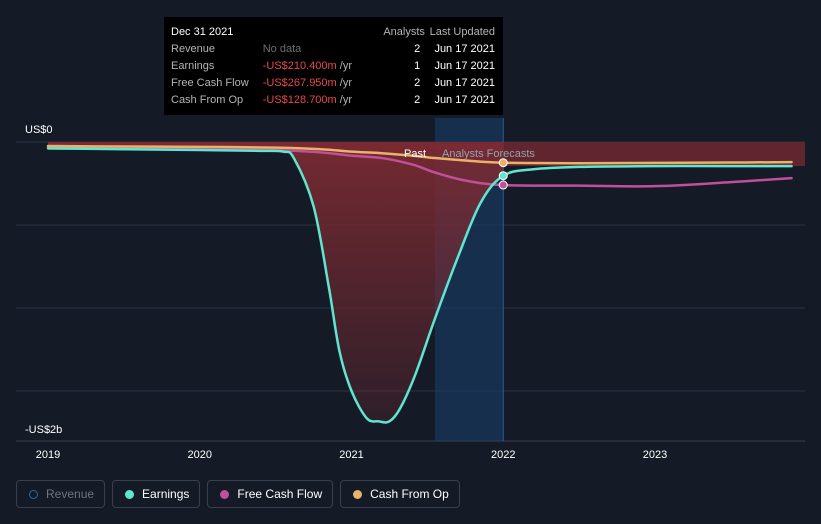 This screenshot has height=524, width=821. I want to click on legend-label: Free Cash Flow, so click(280, 494).